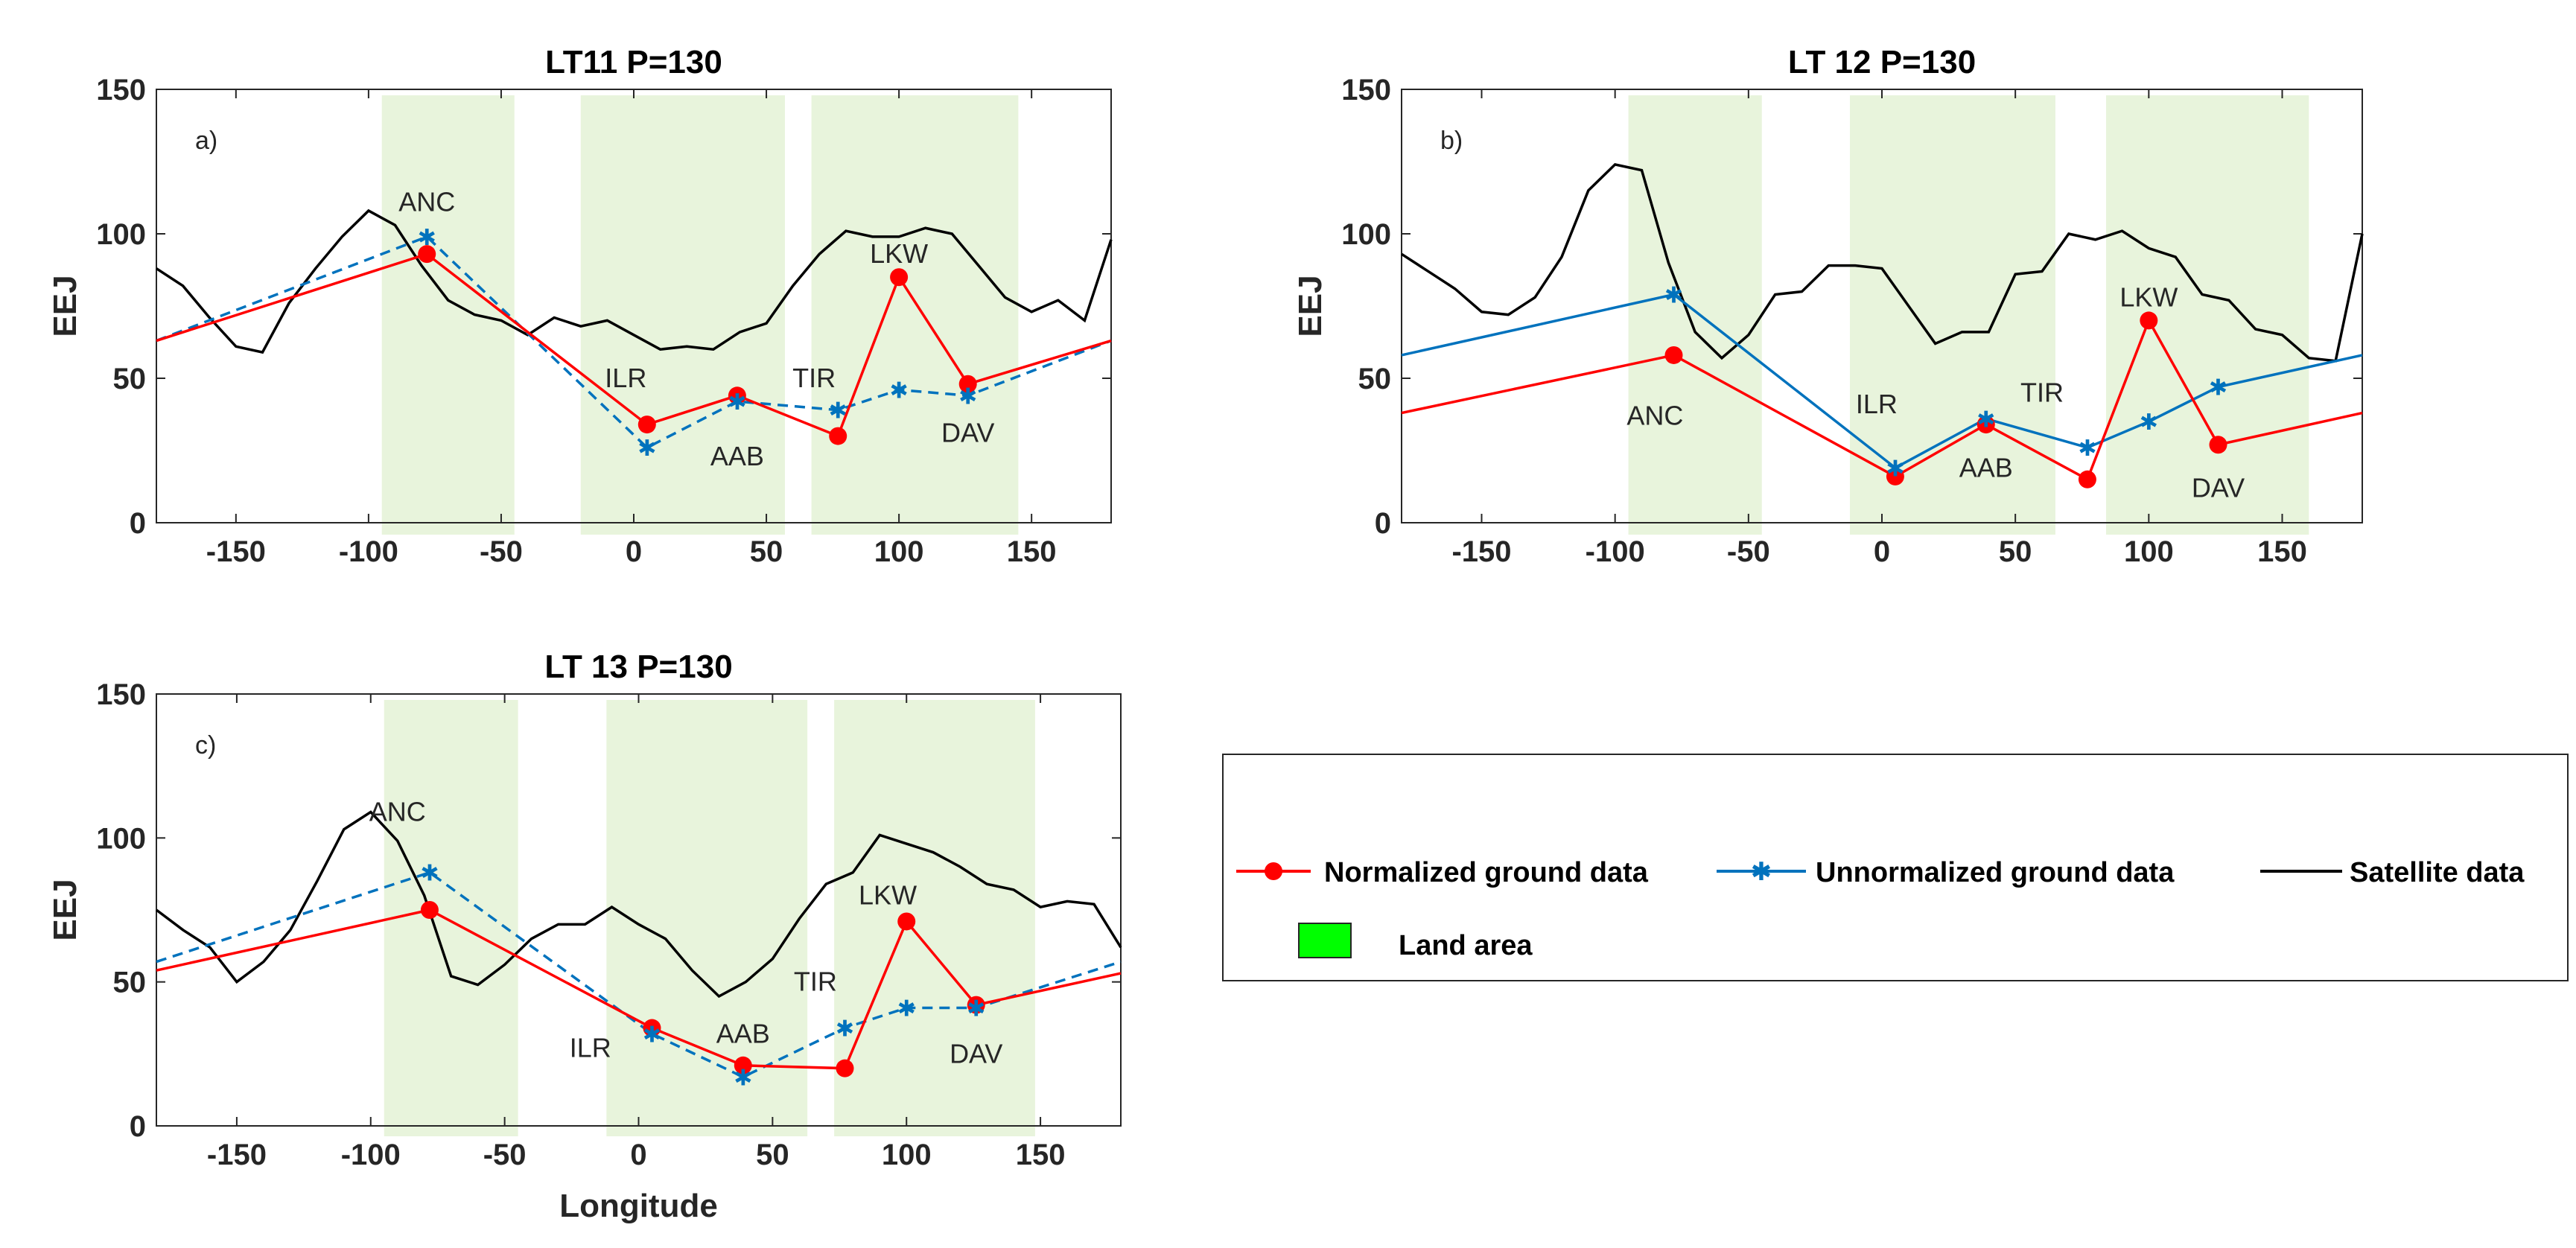  Describe the element at coordinates (205, 745) in the screenshot. I see `panel-label: c)` at that location.